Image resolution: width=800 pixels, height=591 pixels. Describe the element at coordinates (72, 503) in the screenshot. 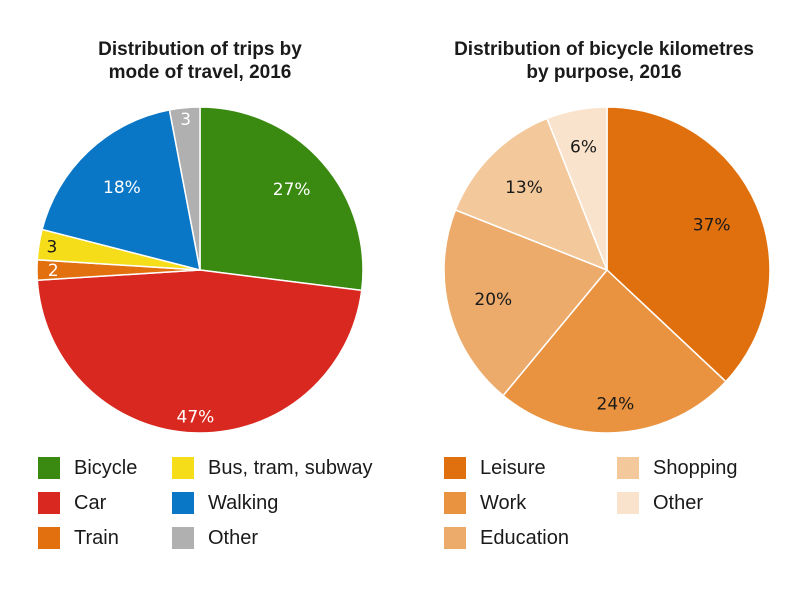

I see `legend-item: Car` at that location.